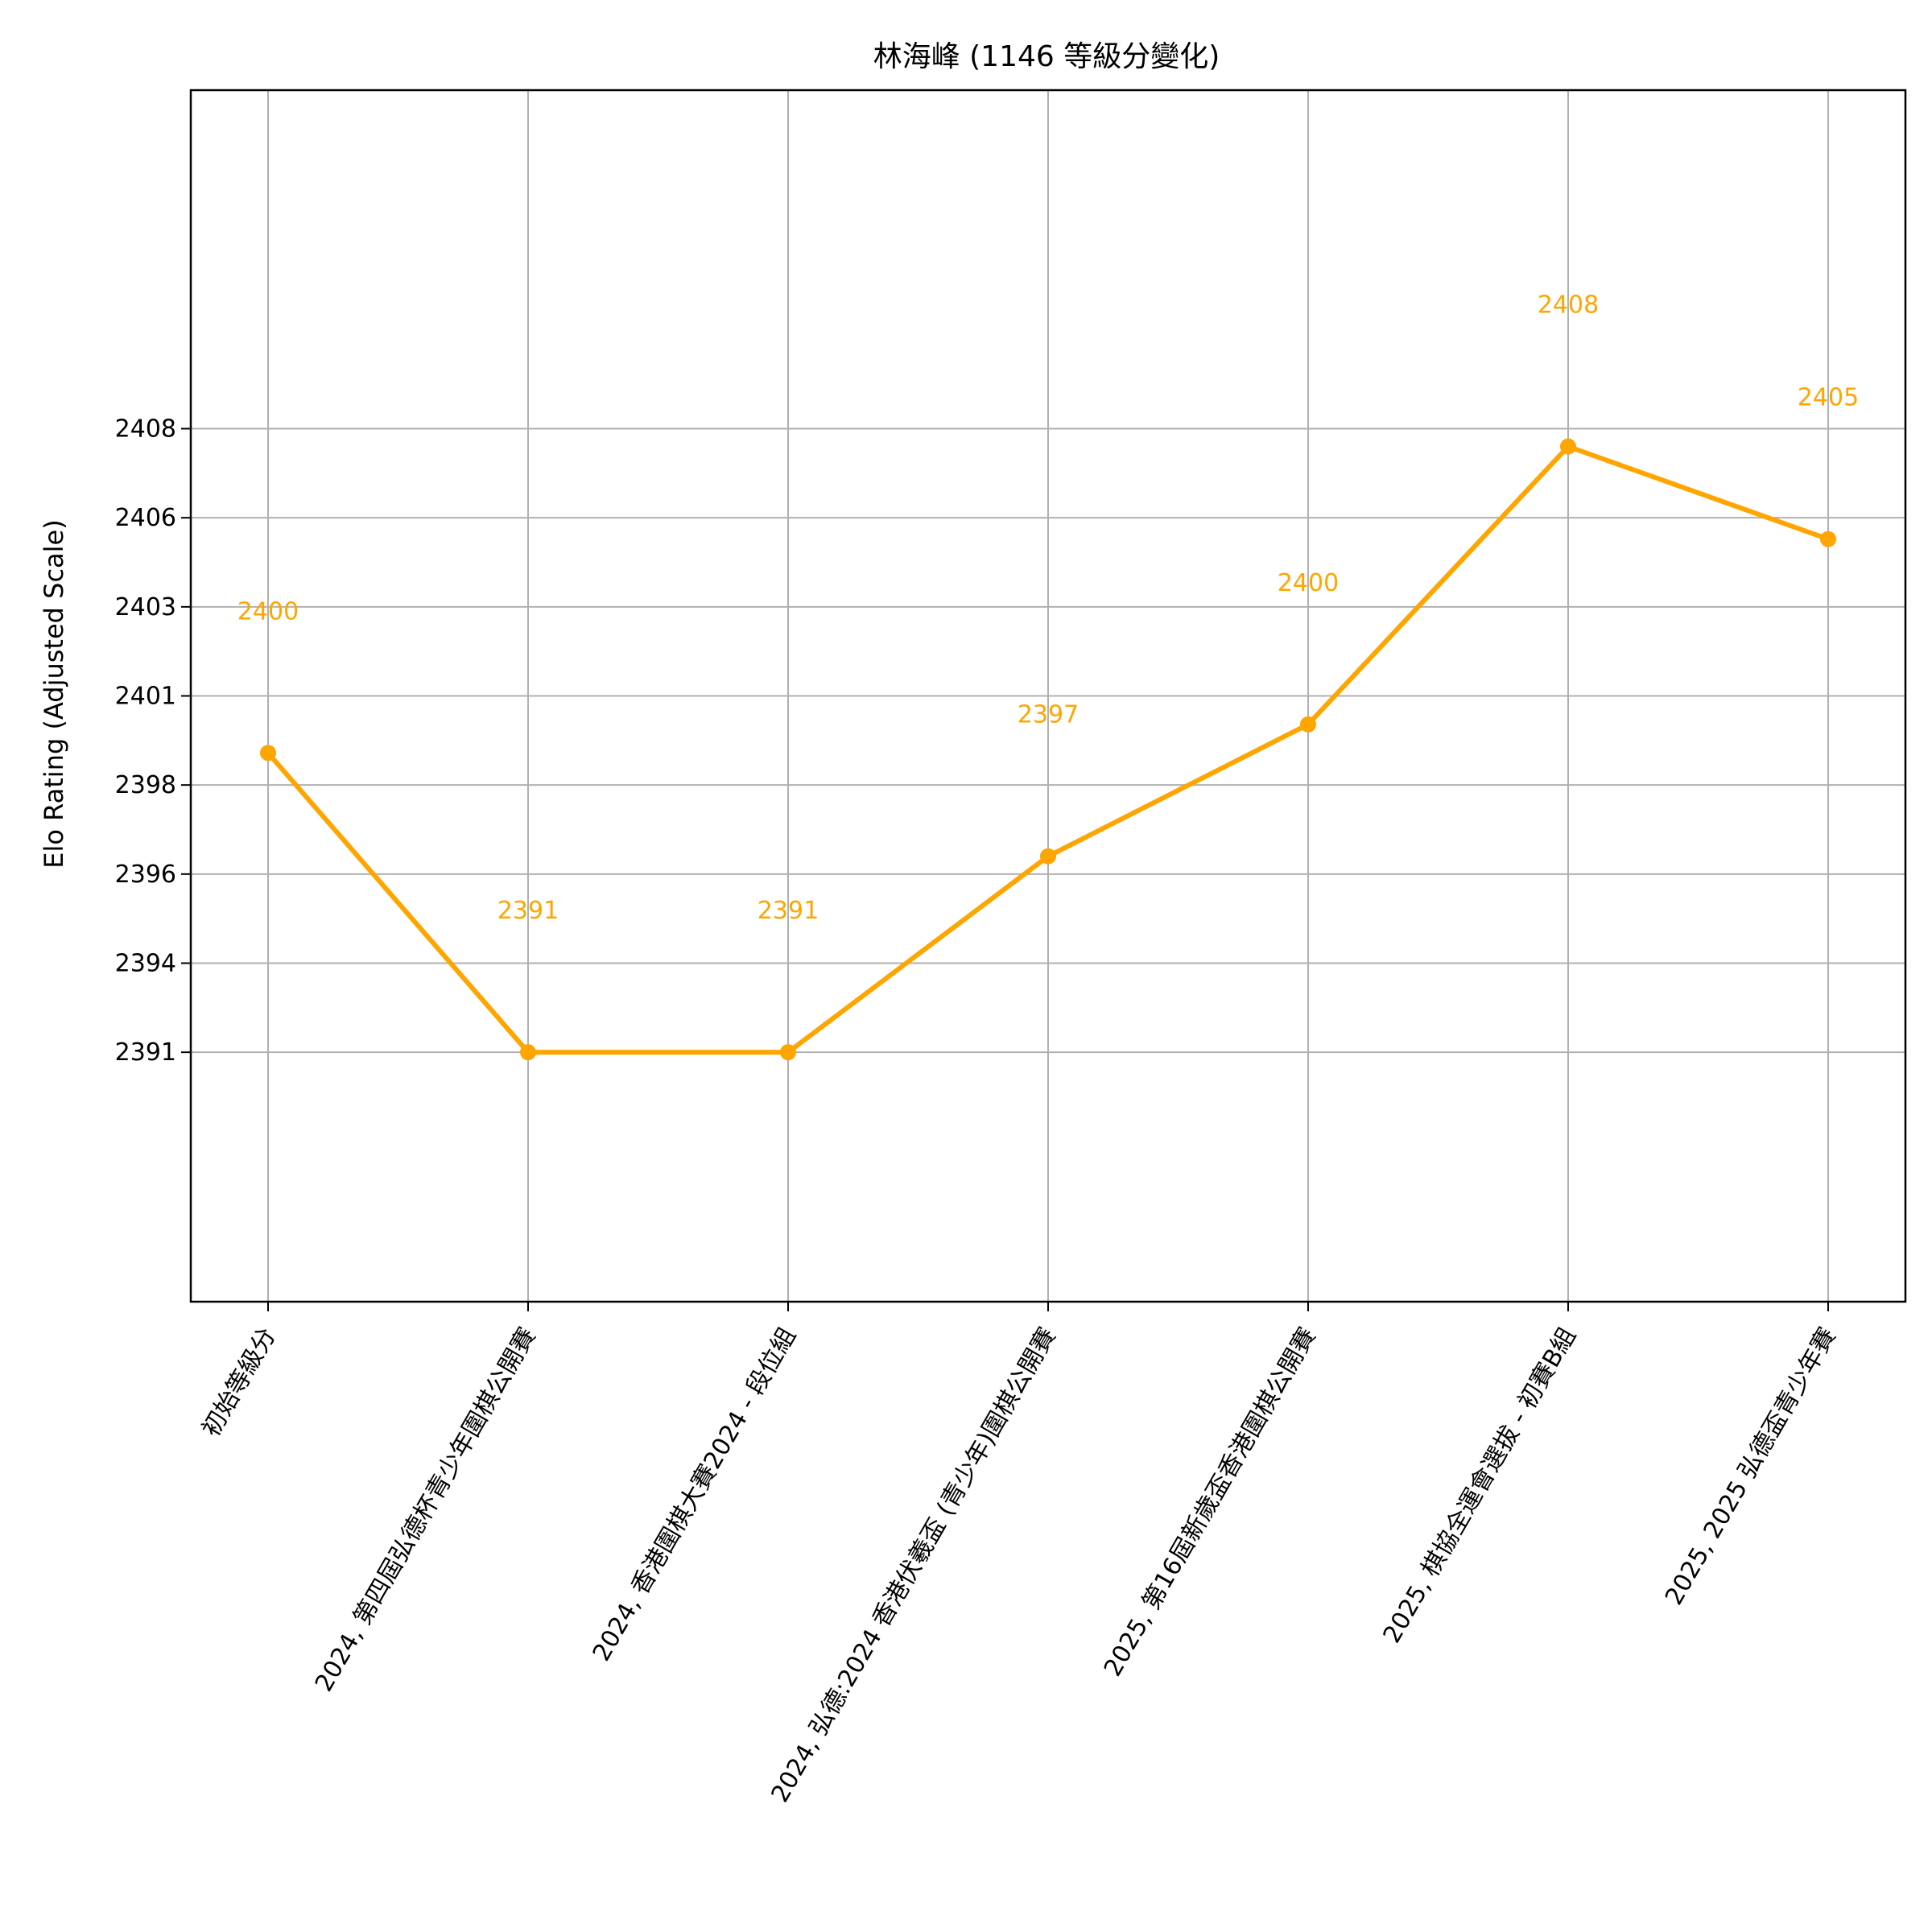 The height and width of the screenshot is (1932, 1932). Describe the element at coordinates (145, 963) in the screenshot. I see `y-tick-label: 2394` at that location.